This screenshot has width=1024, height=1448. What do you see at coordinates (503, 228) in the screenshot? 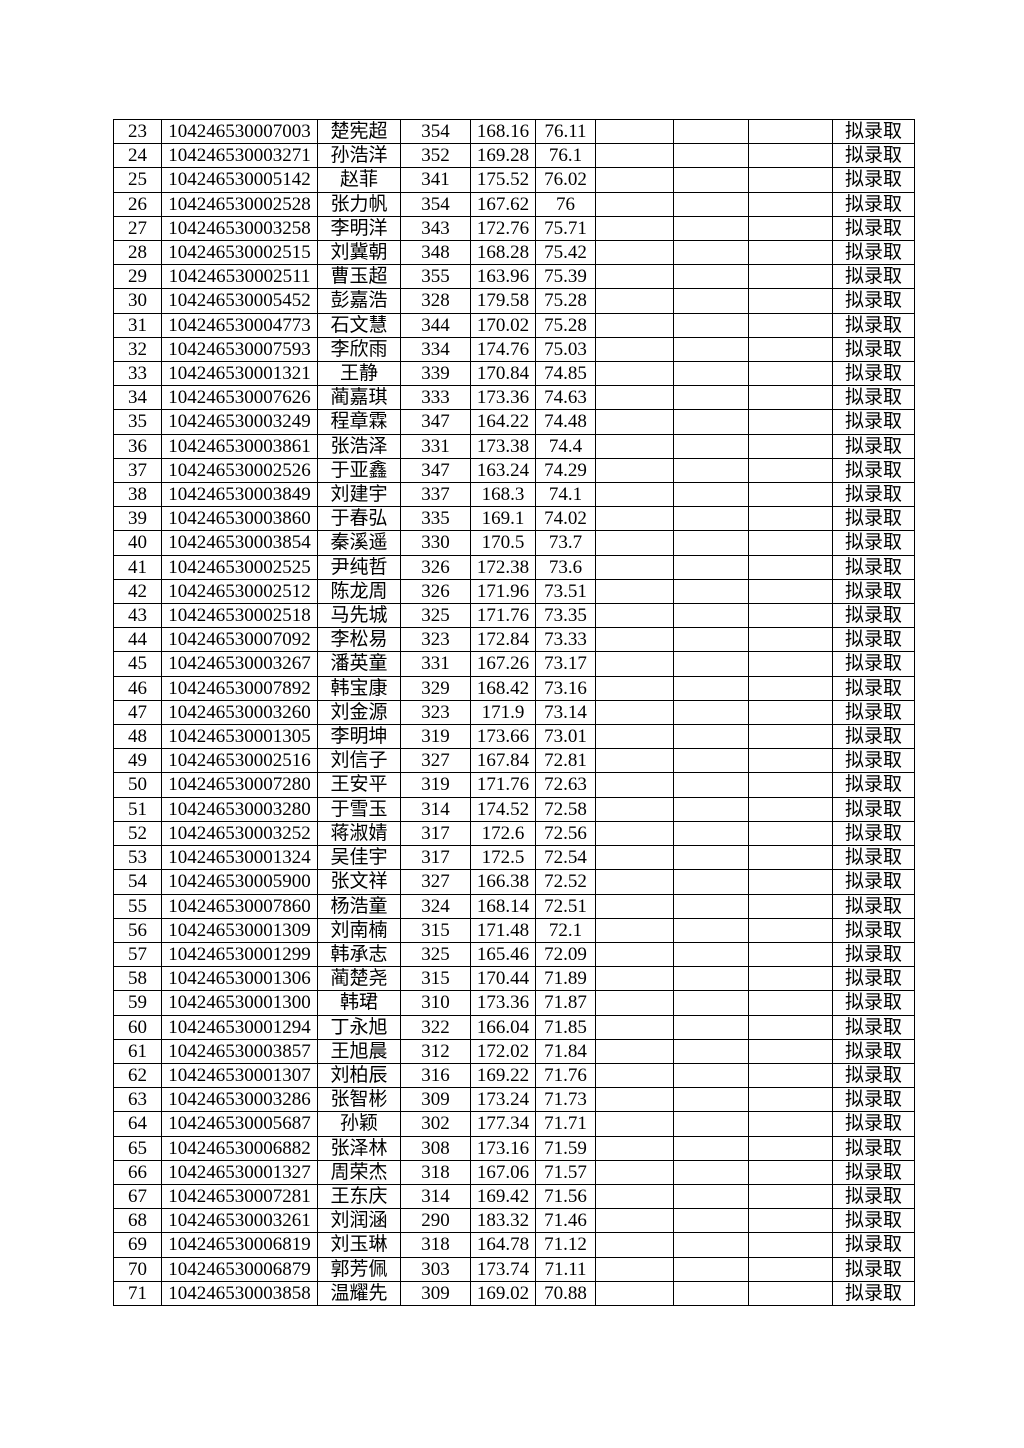
I see `cell-retest-score: 172.76` at bounding box center [503, 228].